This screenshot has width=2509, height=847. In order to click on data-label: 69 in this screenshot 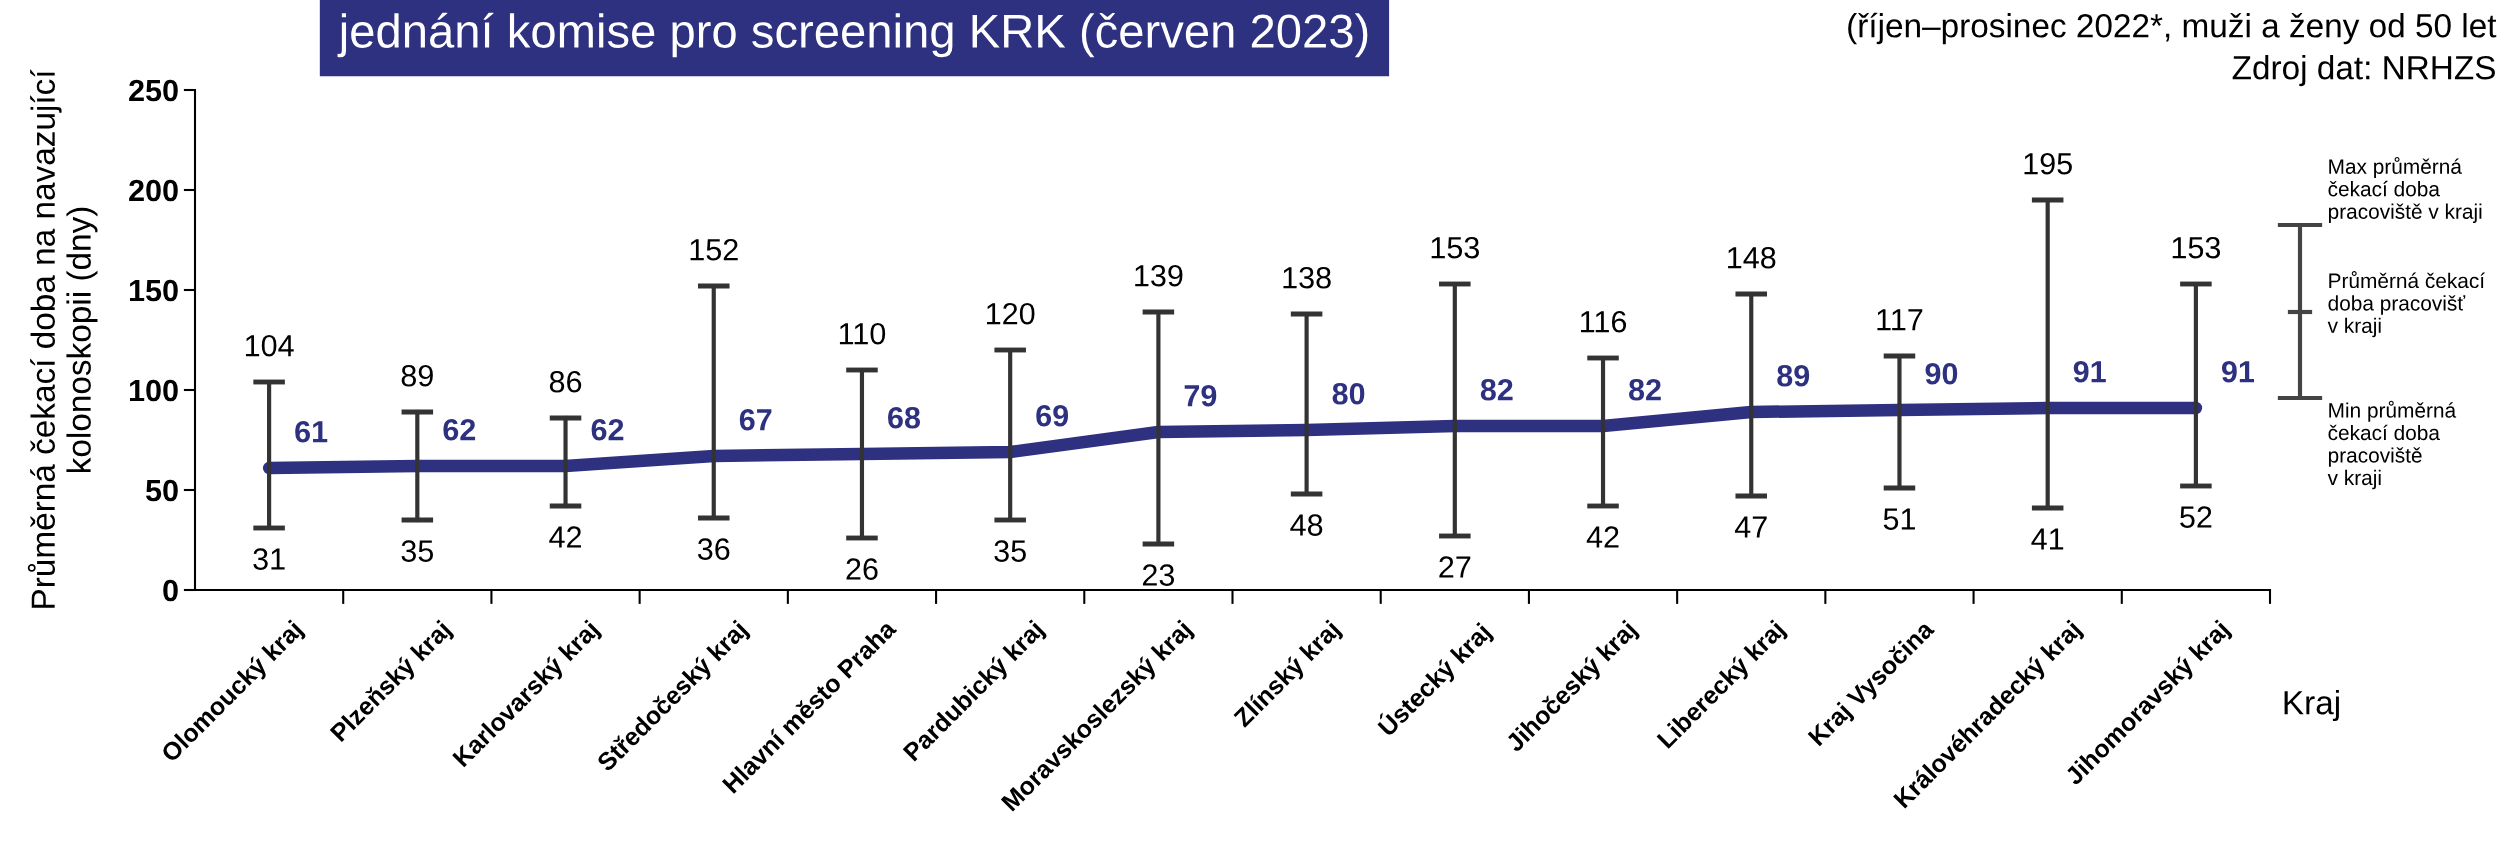, I will do `click(1052, 415)`.